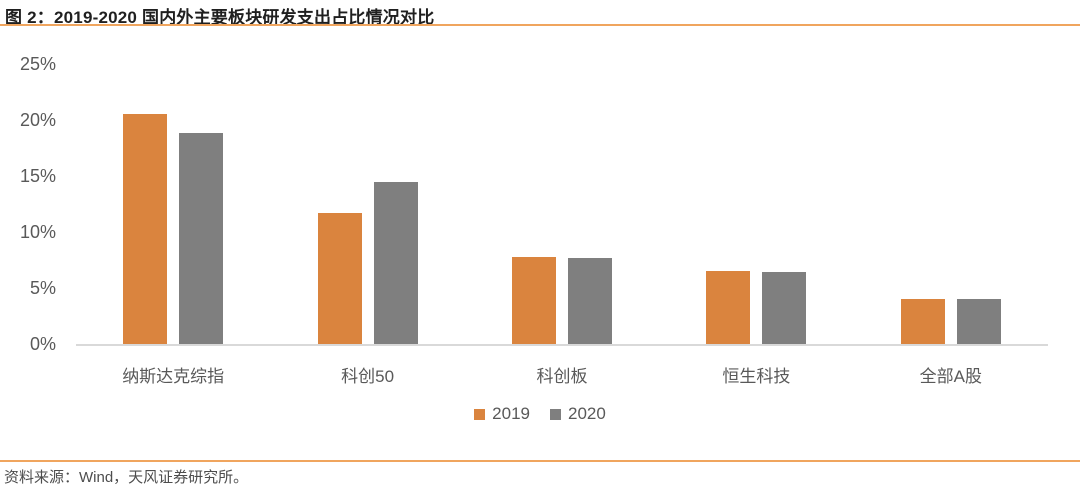  What do you see at coordinates (37, 64) in the screenshot?
I see `y-axis-tick-25: 25%` at bounding box center [37, 64].